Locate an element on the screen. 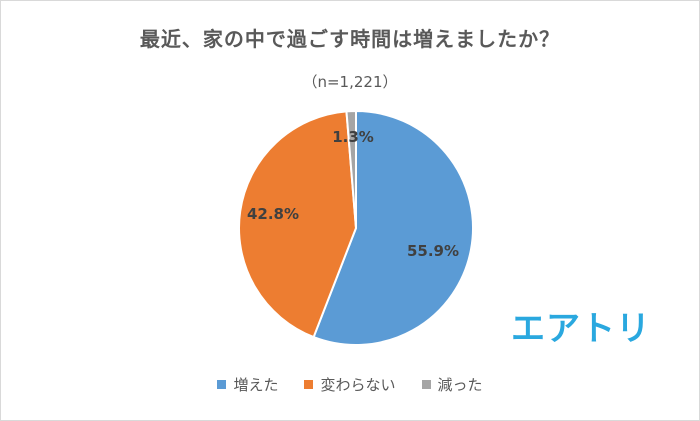 The image size is (700, 421). legend-swatch-decreased is located at coordinates (426, 384).